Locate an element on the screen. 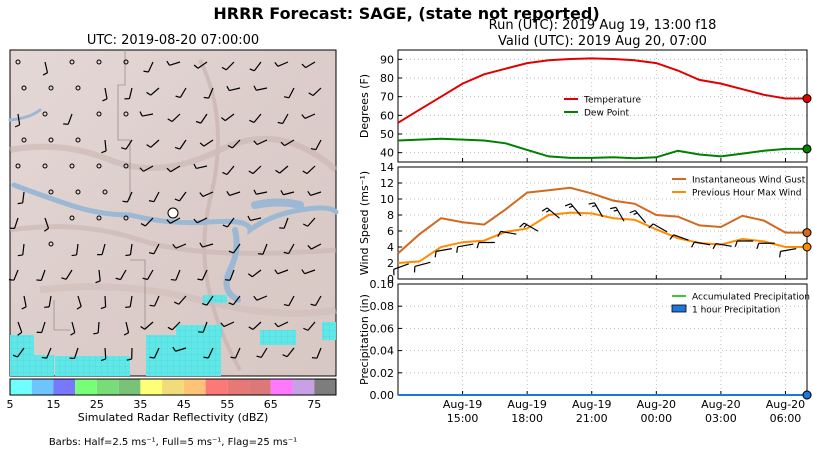  wind-barbs is located at coordinates (595, 239).